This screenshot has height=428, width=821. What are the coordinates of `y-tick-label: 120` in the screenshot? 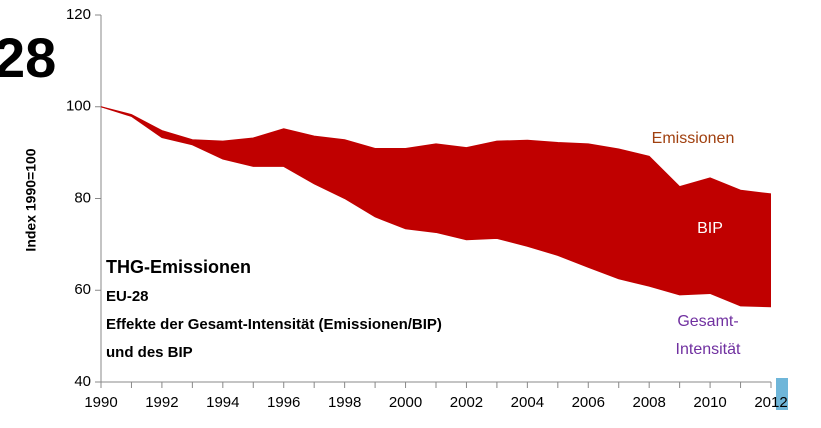 It's located at (78, 14).